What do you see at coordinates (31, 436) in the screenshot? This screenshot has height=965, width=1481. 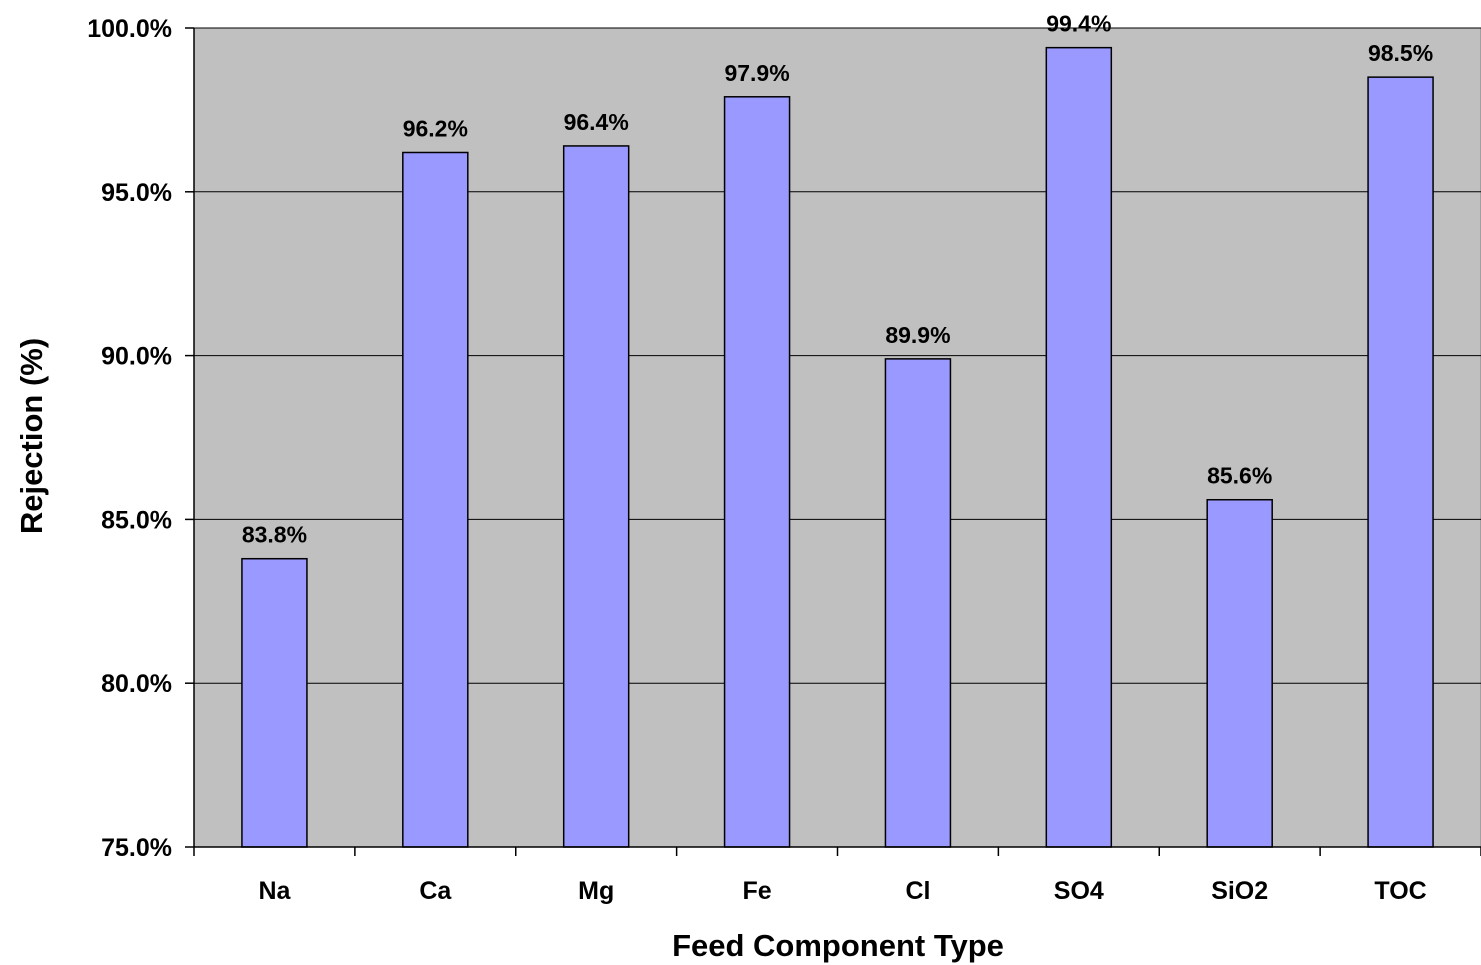 I see `y-axis-title: Rejection (%)` at bounding box center [31, 436].